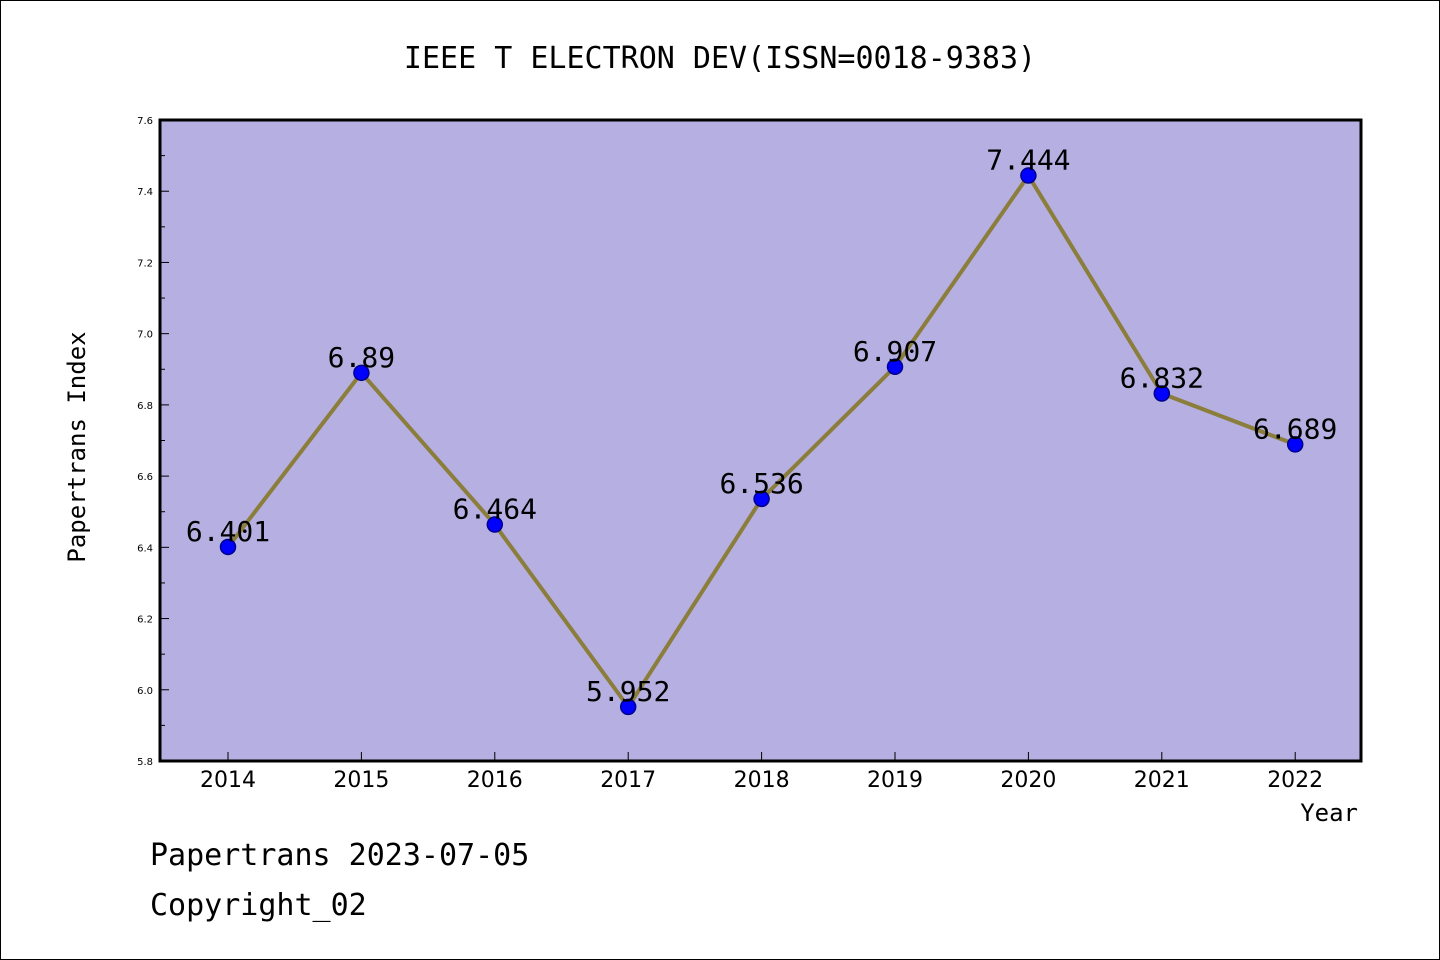  I want to click on data-label: 6.832, so click(1162, 377).